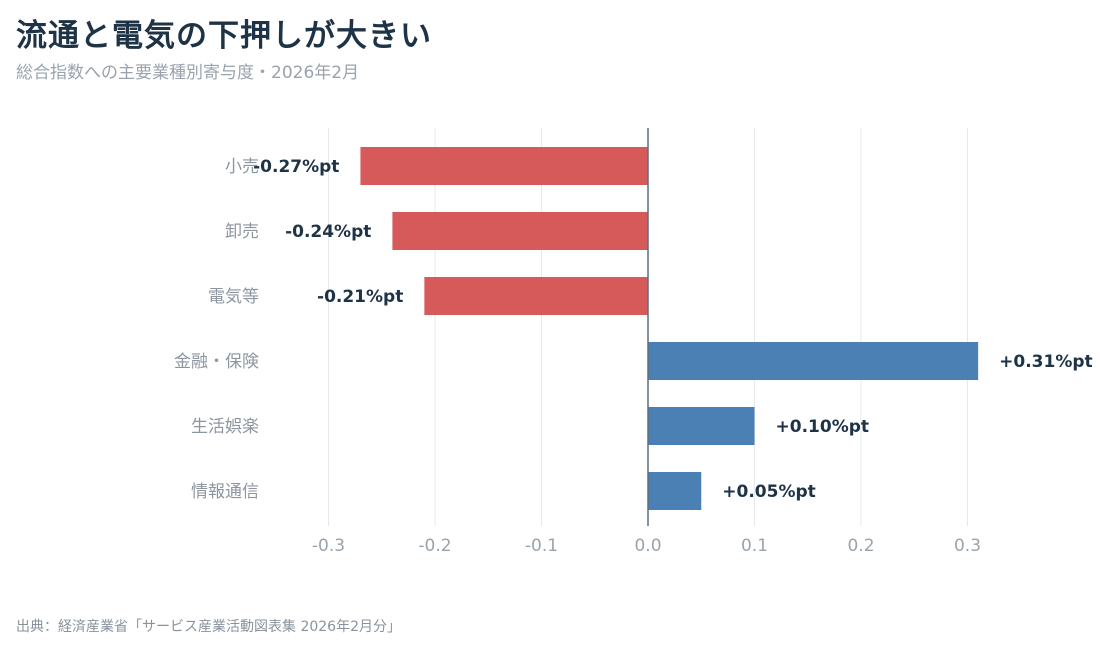 The height and width of the screenshot is (649, 1100). I want to click on value-label: +0.31%pt, so click(1046, 362).